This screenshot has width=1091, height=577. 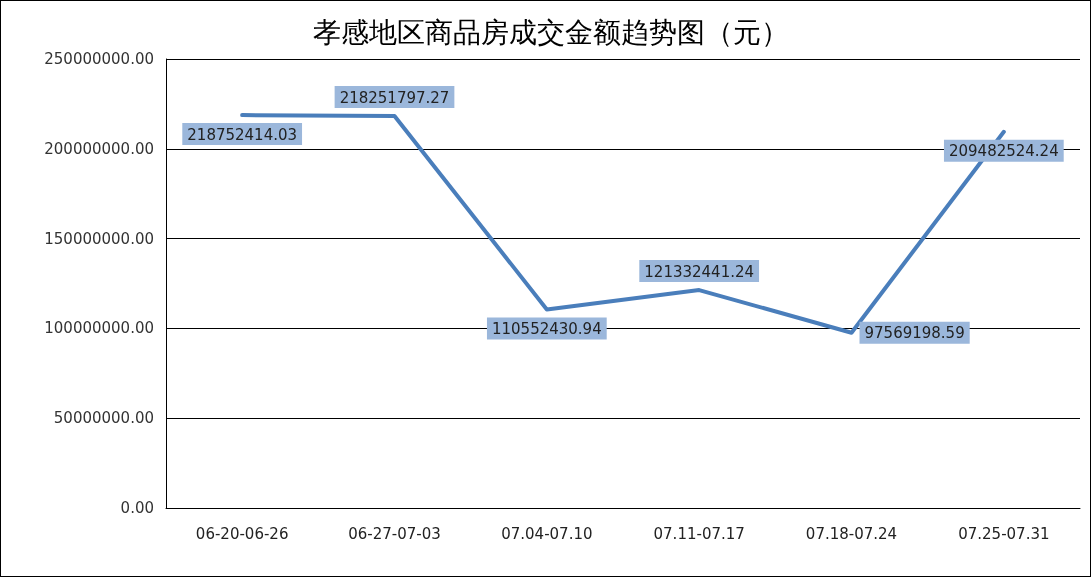 I want to click on y-tick-label: 0.00, so click(x=137, y=508).